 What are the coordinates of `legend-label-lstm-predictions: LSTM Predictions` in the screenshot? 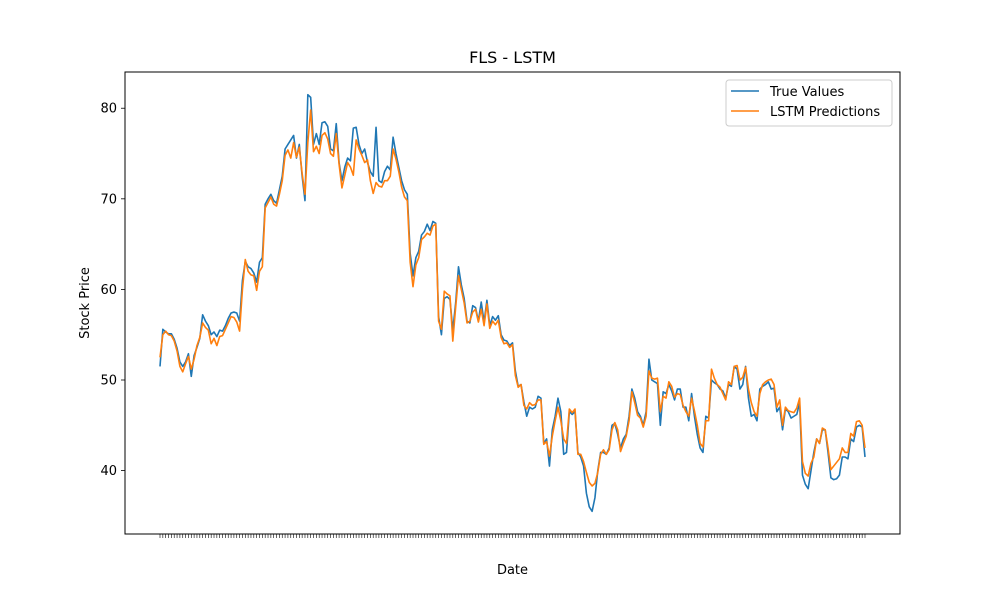 It's located at (825, 112).